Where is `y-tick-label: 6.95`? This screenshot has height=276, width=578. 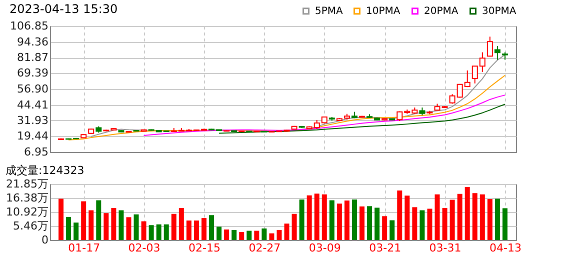
y-tick-label: 6.95 is located at coordinates (36, 152).